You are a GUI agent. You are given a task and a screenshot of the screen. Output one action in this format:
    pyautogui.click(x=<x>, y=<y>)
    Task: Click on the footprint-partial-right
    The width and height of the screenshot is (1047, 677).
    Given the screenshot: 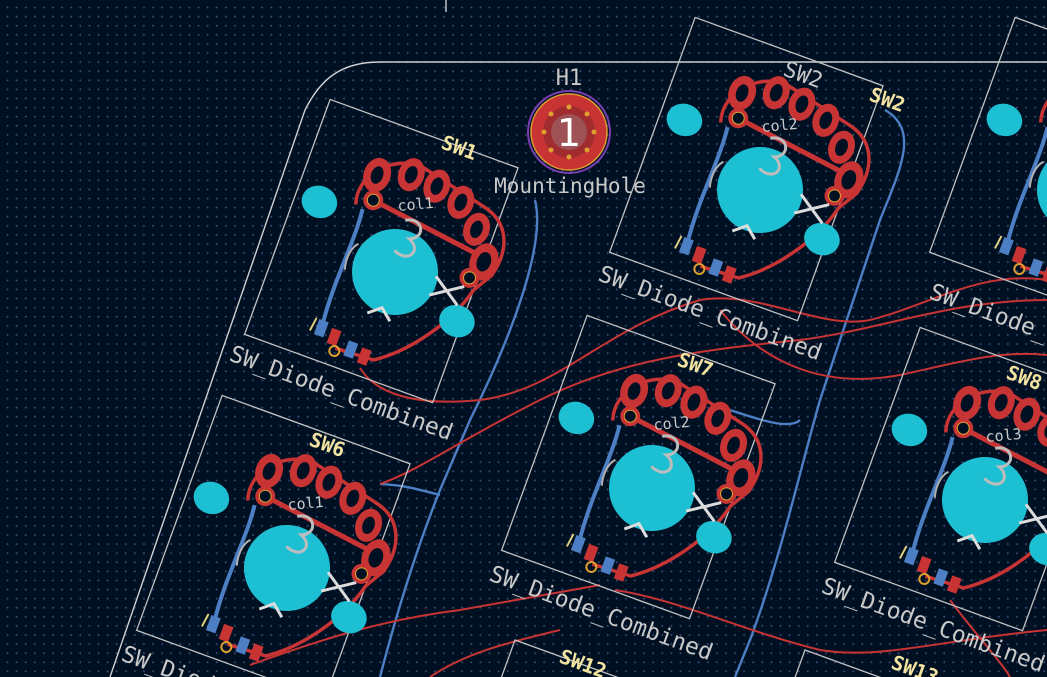 What is the action you would take?
    pyautogui.click(x=988, y=171)
    